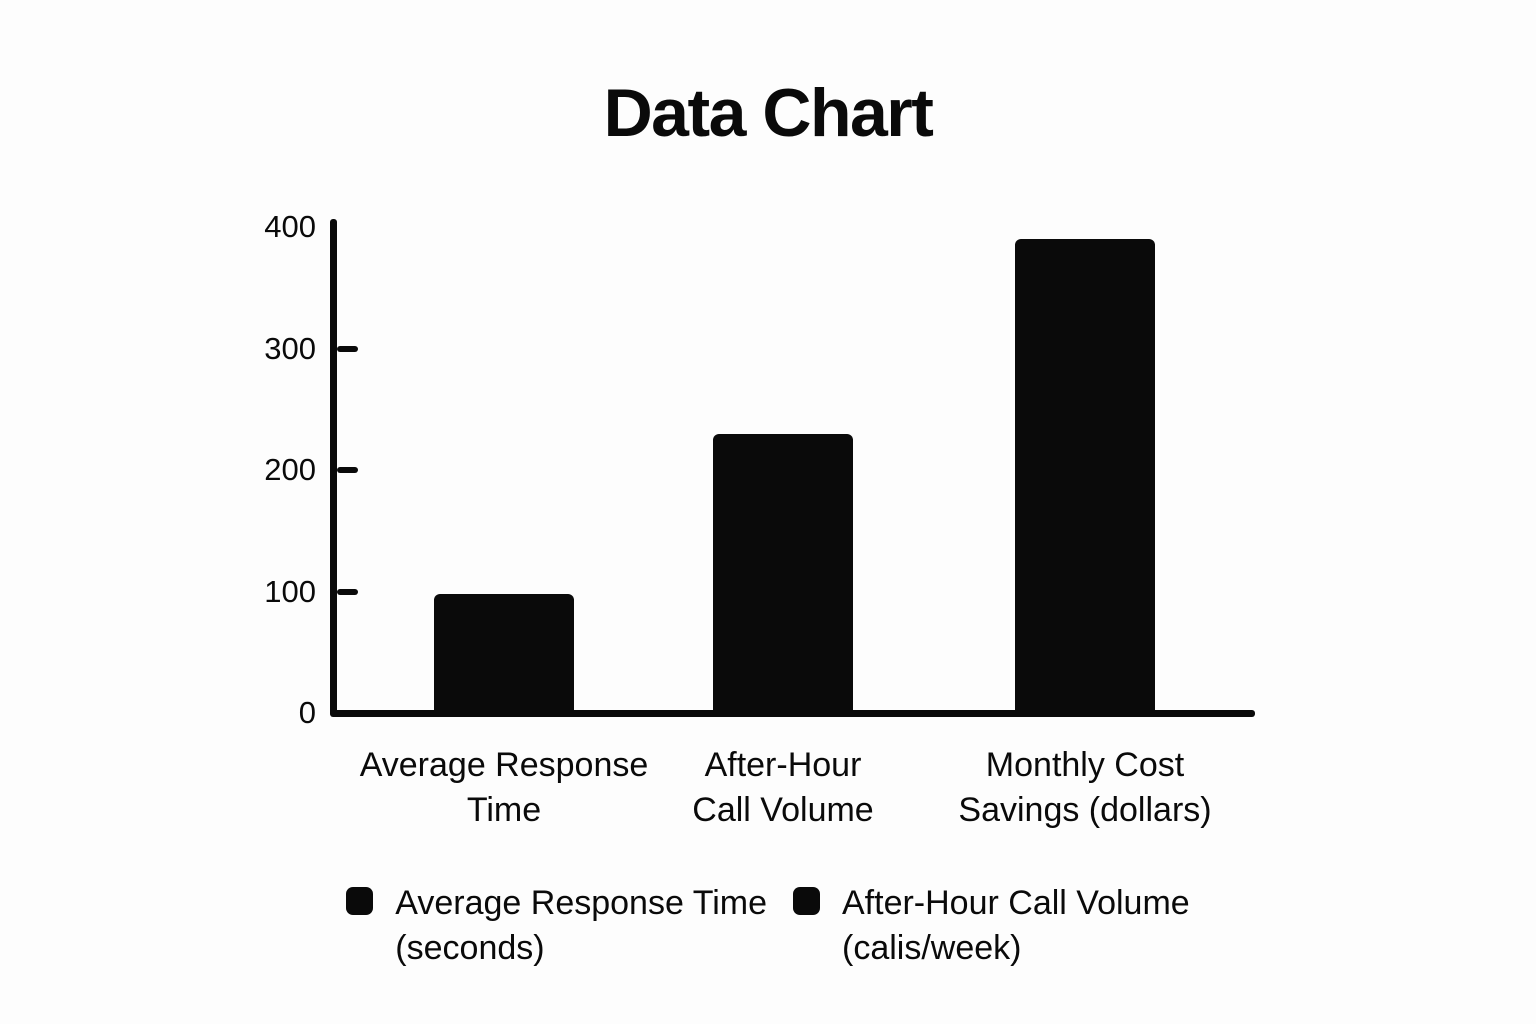 The height and width of the screenshot is (1024, 1536). Describe the element at coordinates (1085, 788) in the screenshot. I see `x-category-label: Monthly Cost Savings (dollars)` at that location.